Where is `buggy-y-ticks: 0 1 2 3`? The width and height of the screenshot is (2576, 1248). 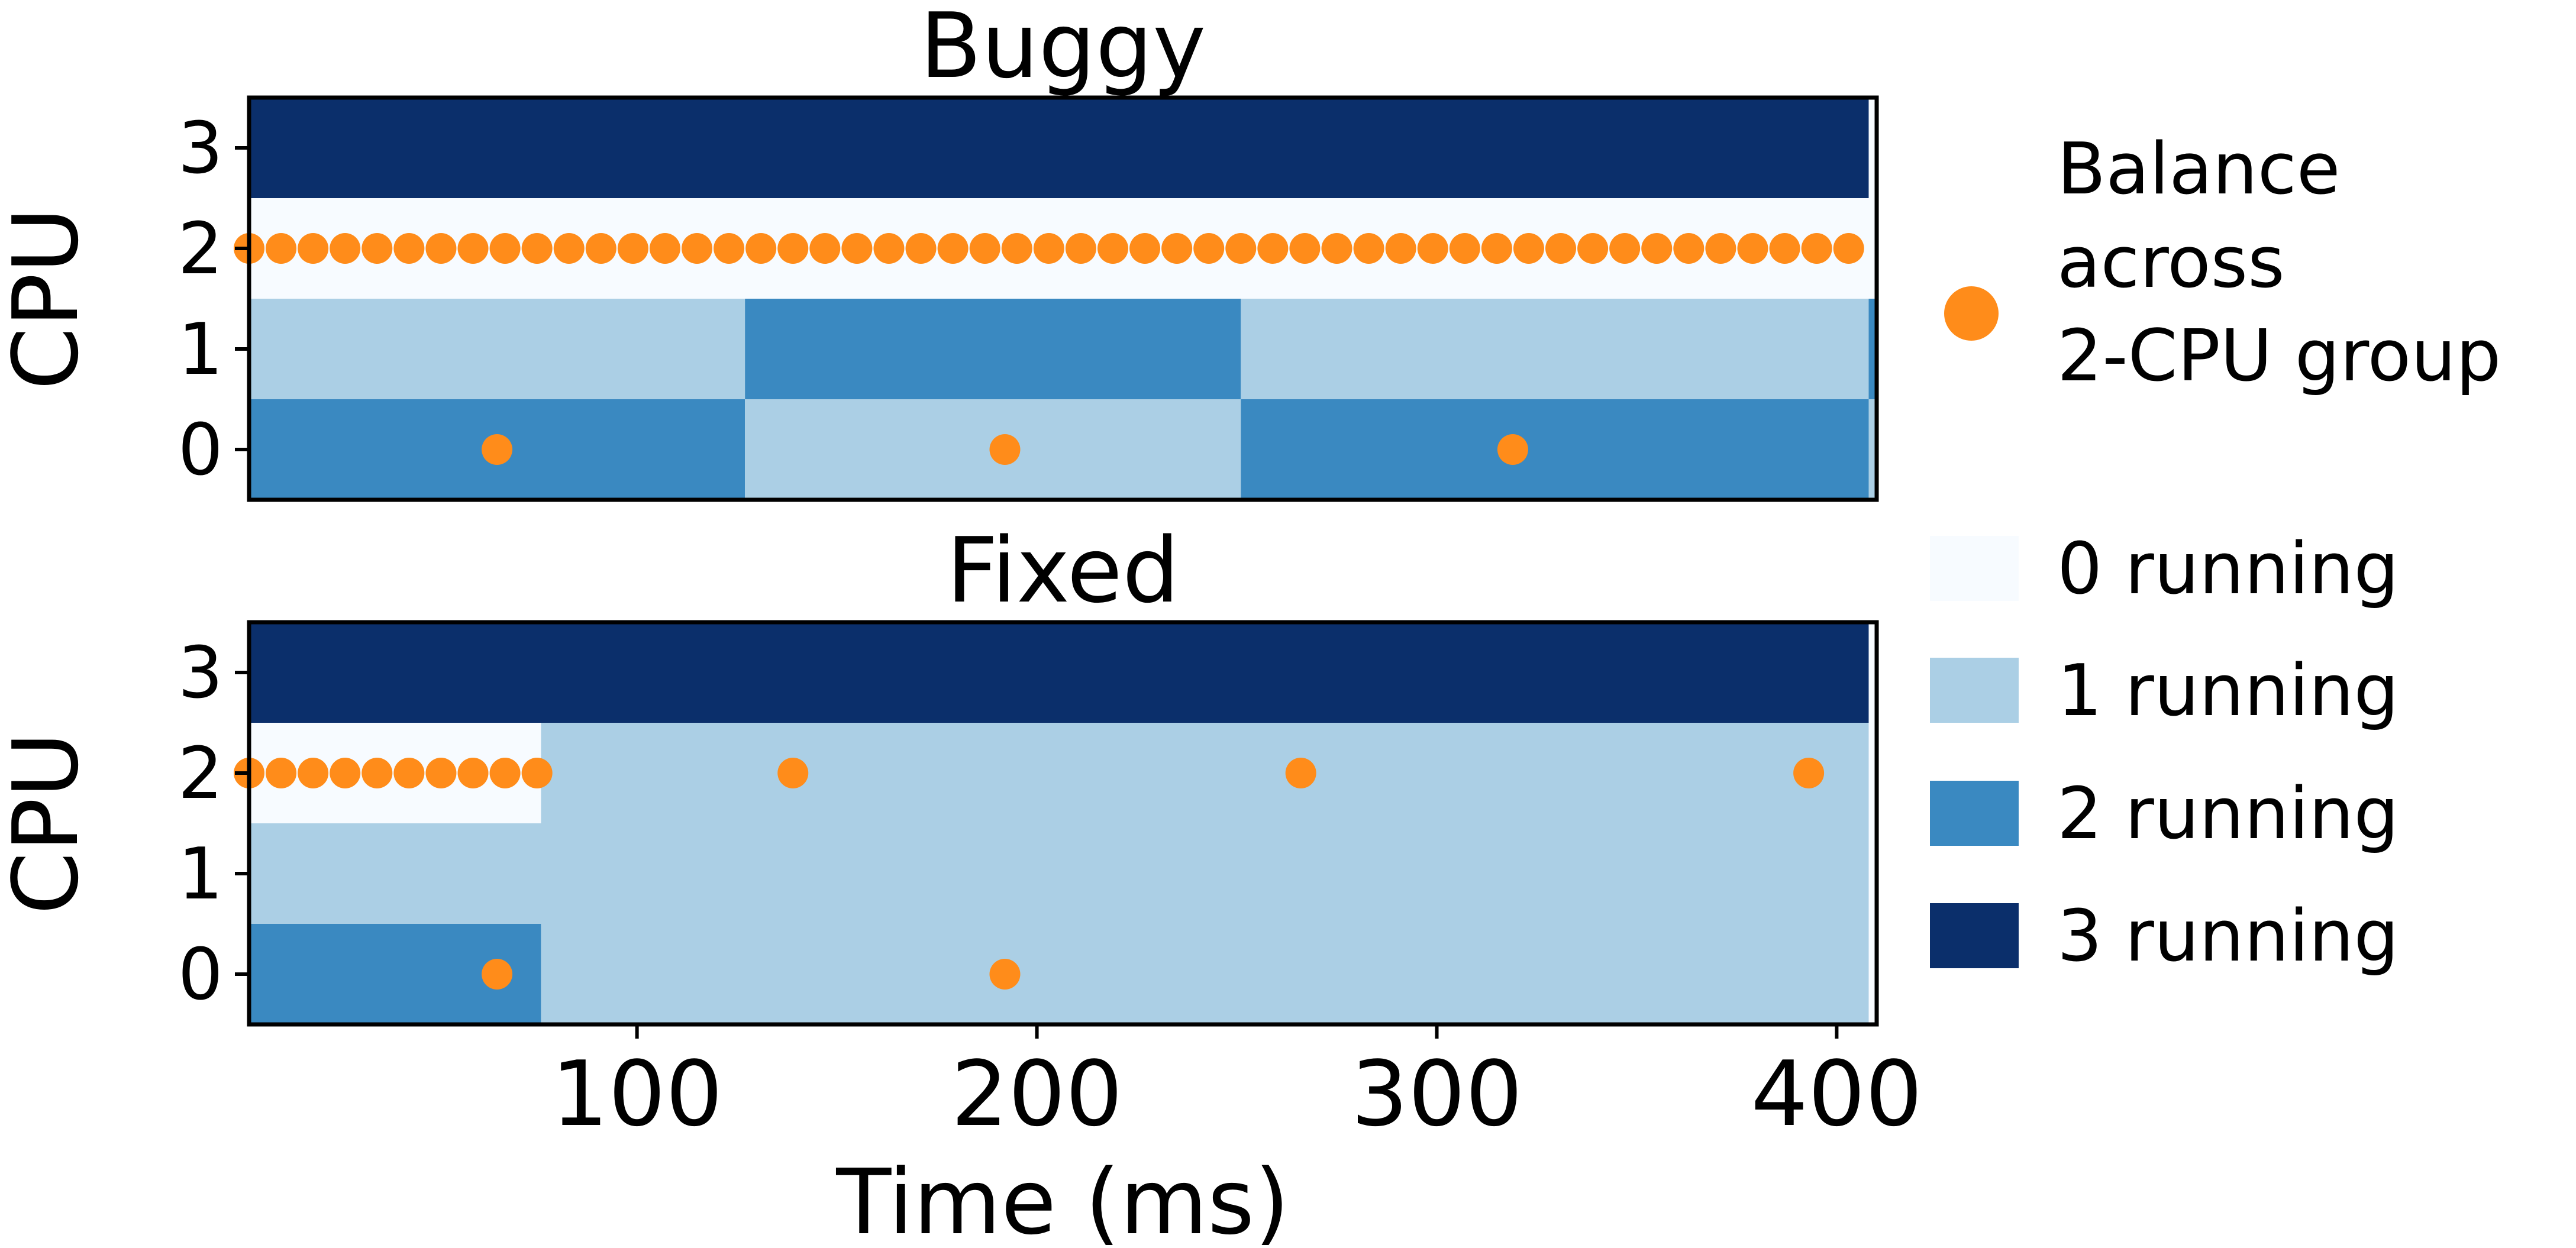 buggy-y-ticks: 0 1 2 3 is located at coordinates (213, 300).